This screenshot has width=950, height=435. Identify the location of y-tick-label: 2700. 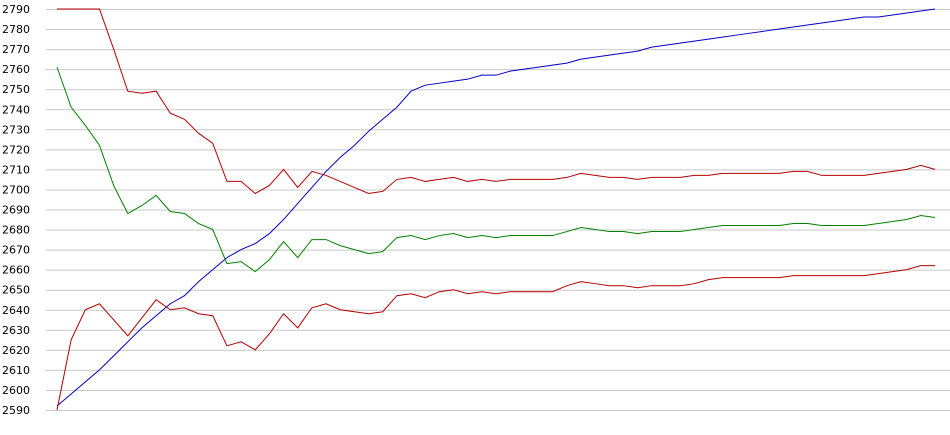
(16, 189).